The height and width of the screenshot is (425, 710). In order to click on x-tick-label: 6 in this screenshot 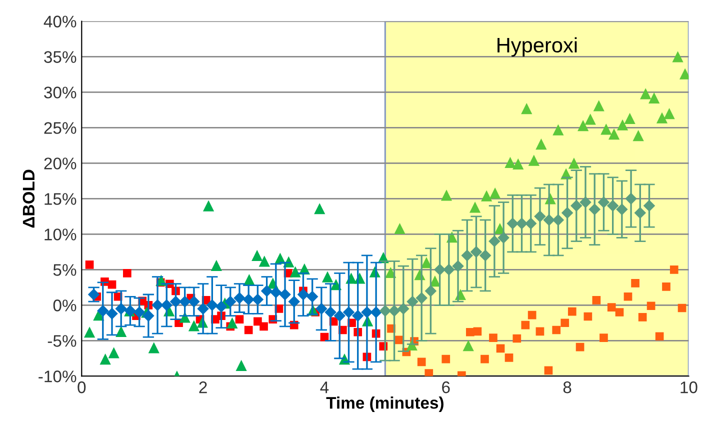, I will do `click(446, 387)`.